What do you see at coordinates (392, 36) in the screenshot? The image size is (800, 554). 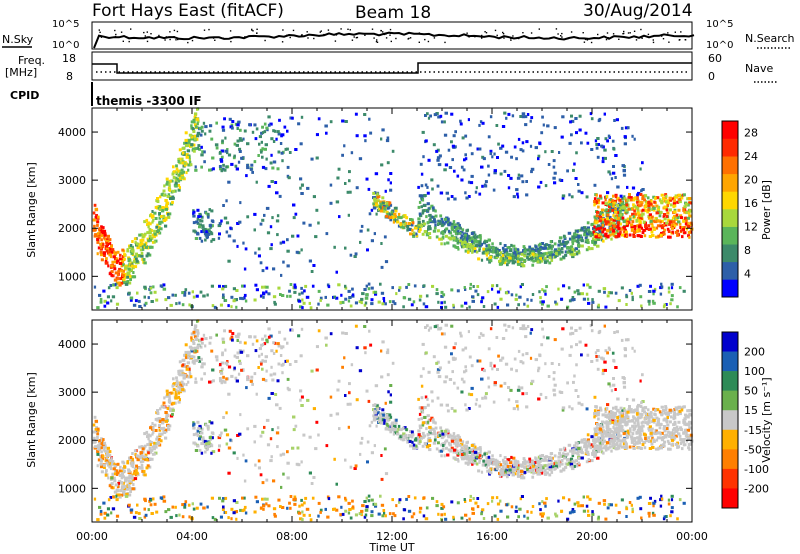 I see `noise-search-trace` at bounding box center [392, 36].